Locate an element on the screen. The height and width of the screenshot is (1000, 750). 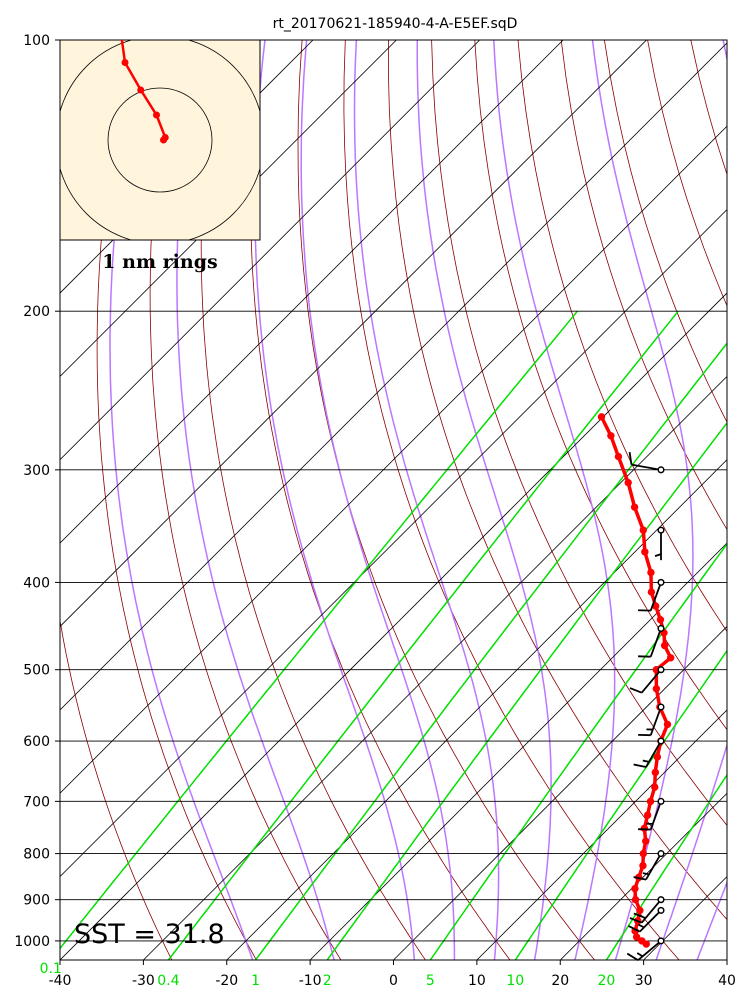
mixing-ratio-label: 5 is located at coordinates (430, 981).